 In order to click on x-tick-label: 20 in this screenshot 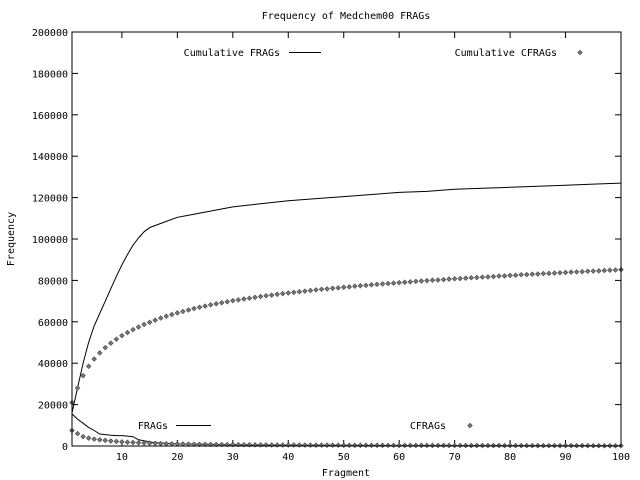, I will do `click(177, 457)`.